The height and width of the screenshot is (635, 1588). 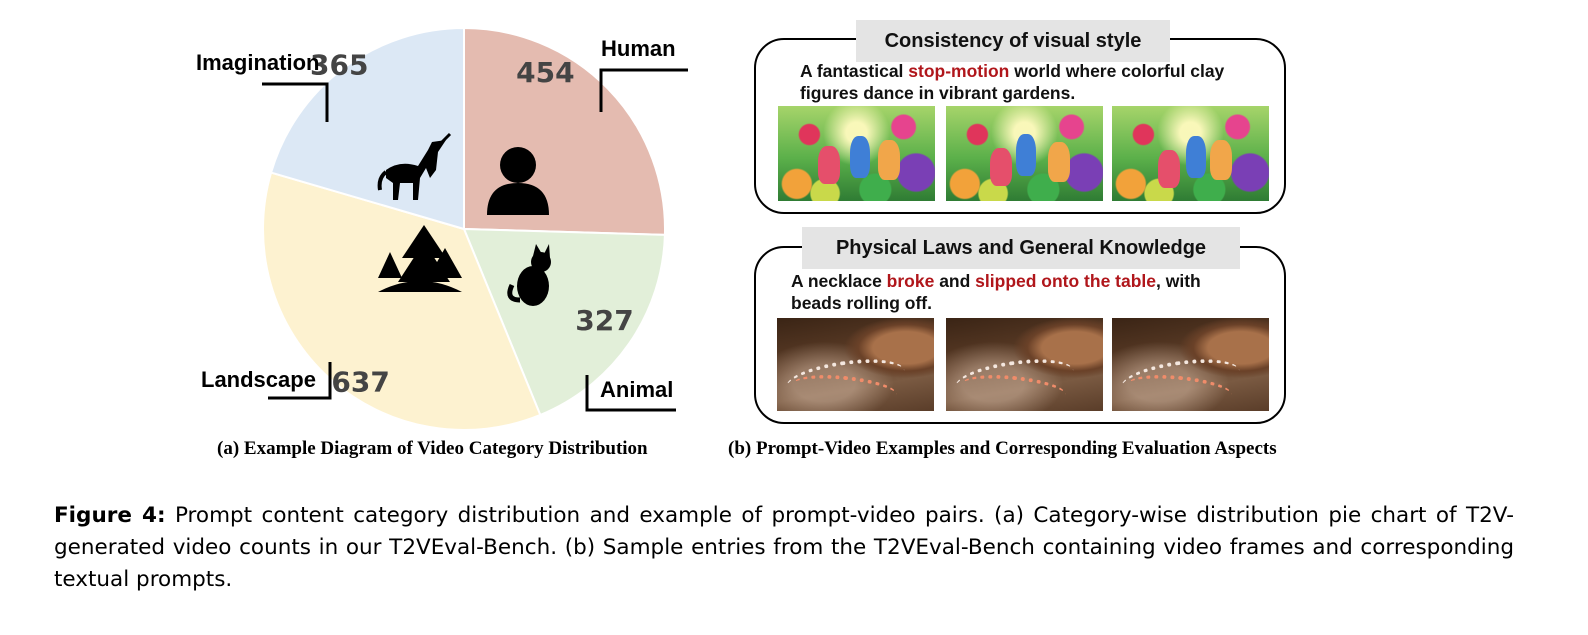 I want to click on cat-icon, so click(x=529, y=275).